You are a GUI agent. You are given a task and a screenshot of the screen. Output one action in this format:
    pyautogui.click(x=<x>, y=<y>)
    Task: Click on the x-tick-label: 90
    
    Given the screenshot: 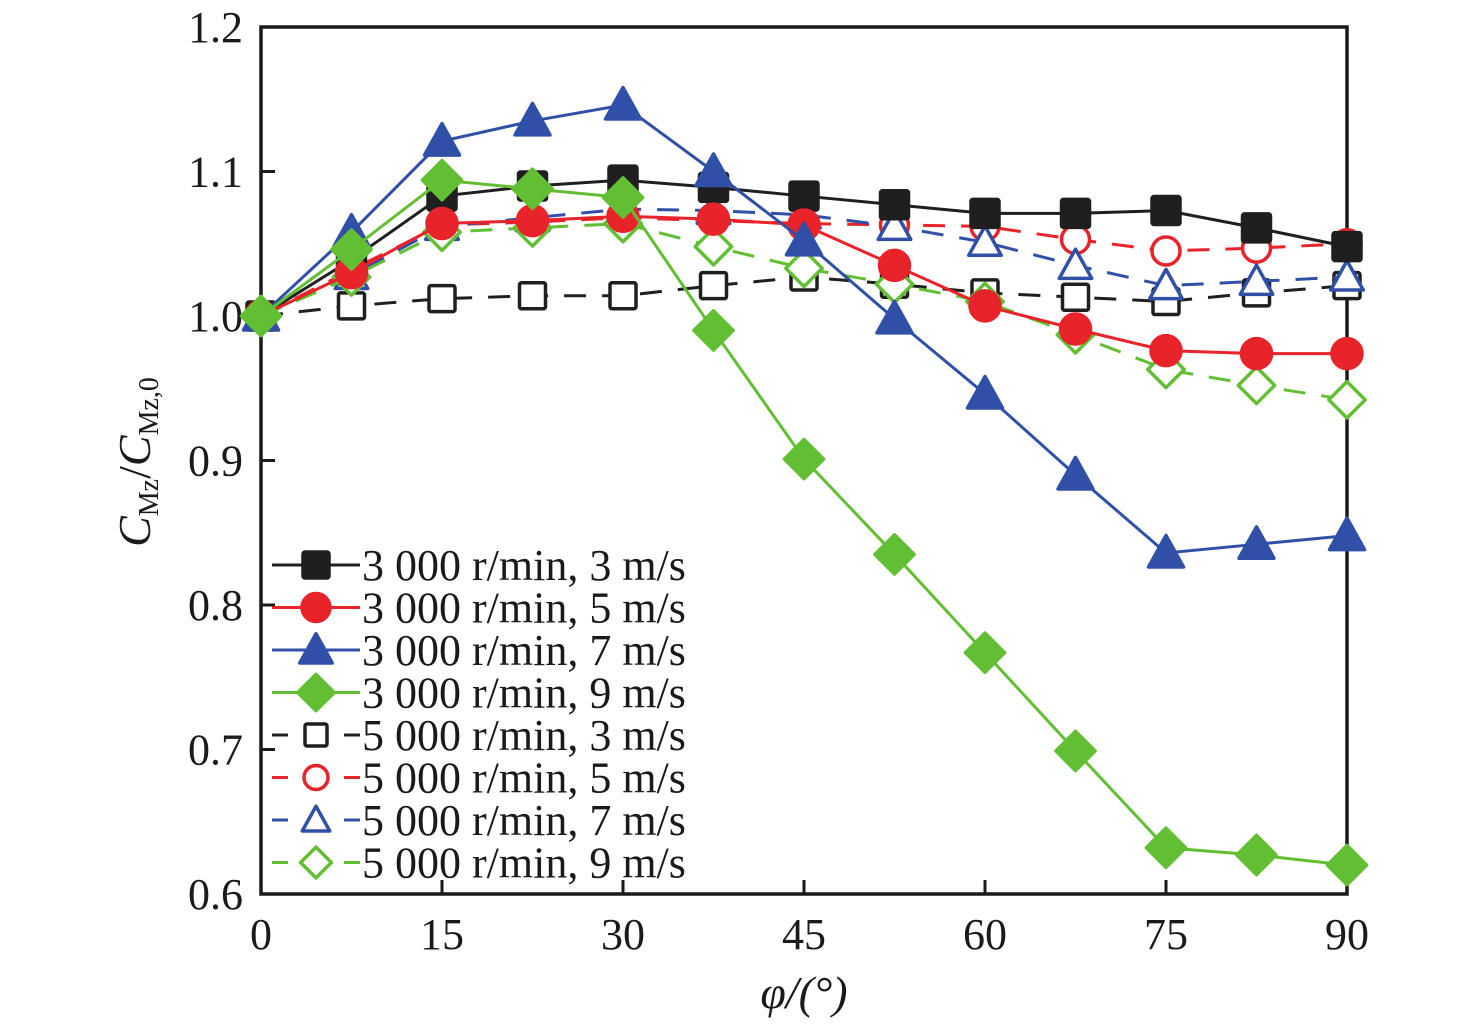 What is the action you would take?
    pyautogui.click(x=1347, y=934)
    